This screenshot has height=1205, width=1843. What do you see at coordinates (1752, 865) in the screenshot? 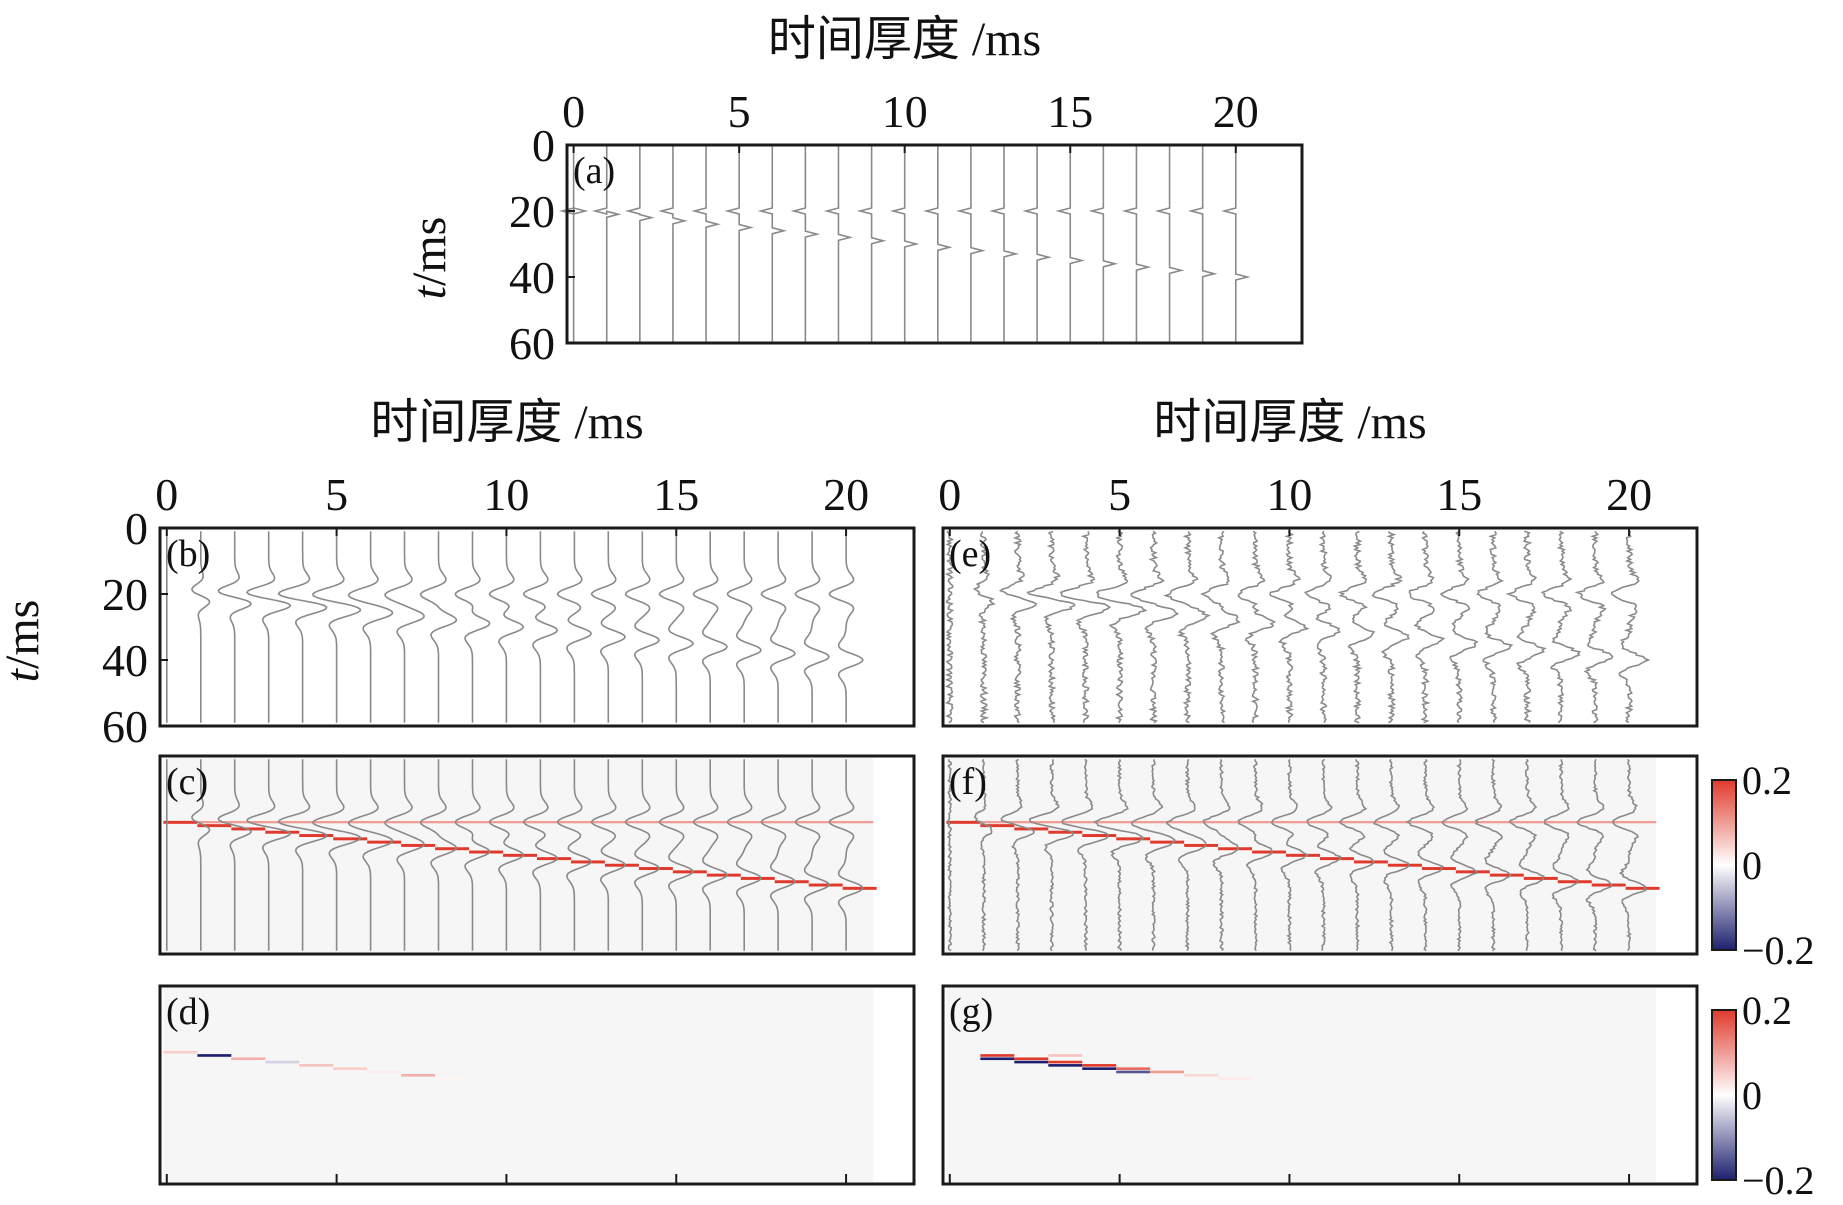
I see `colorbar-tick-label: 0` at bounding box center [1752, 865].